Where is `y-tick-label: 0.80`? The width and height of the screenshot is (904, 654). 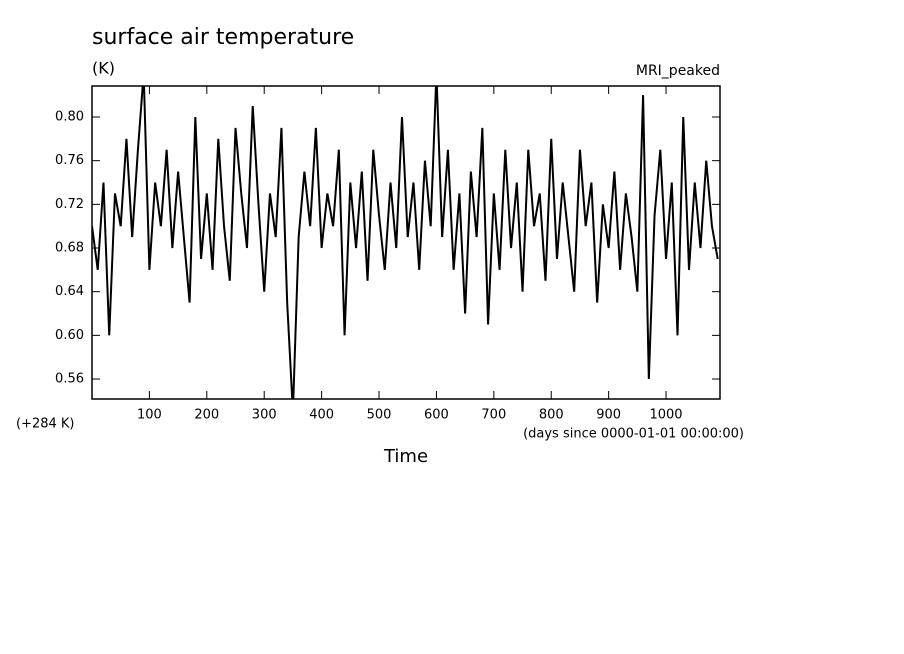
y-tick-label: 0.80 is located at coordinates (69, 117).